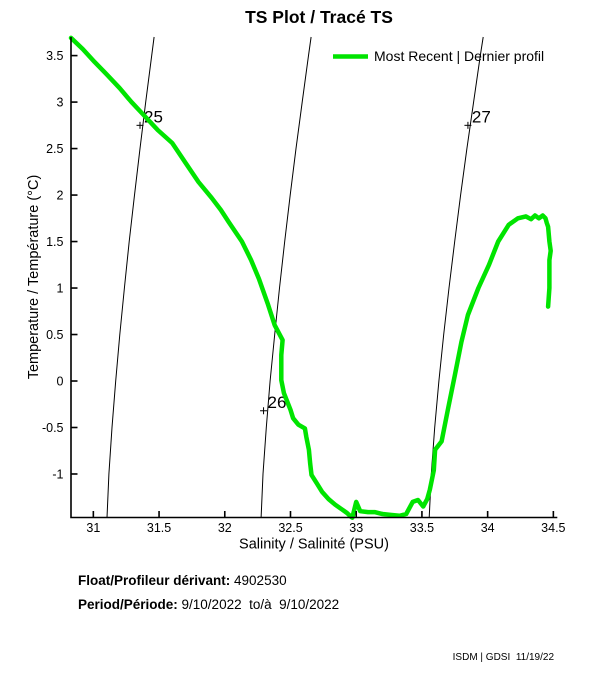 Image resolution: width=611 pixels, height=675 pixels. I want to click on x-tick-label: 33.5, so click(422, 528).